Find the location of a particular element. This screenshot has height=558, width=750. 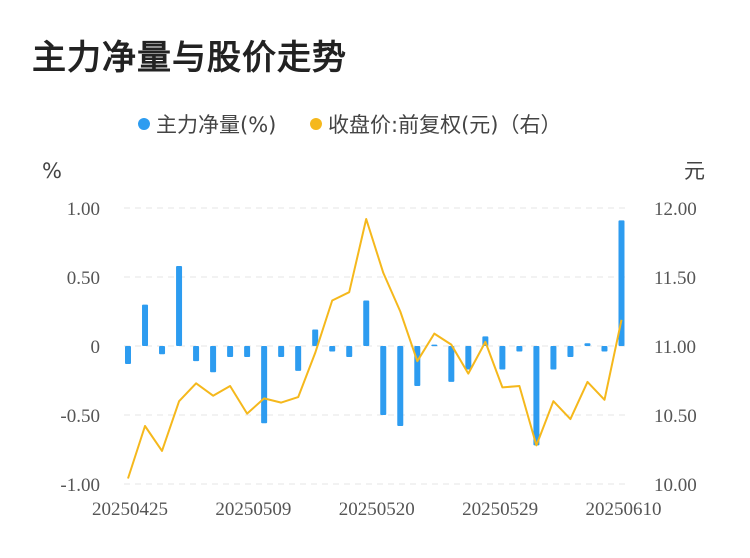

x-tick-label: 20250520 is located at coordinates (377, 509).